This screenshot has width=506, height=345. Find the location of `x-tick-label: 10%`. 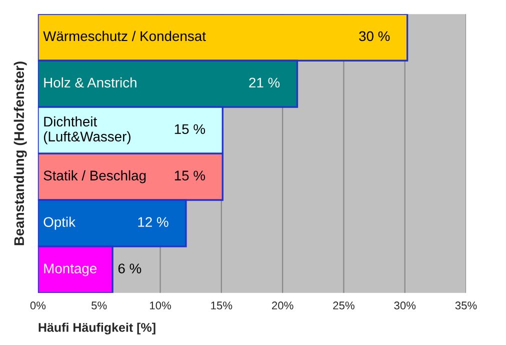

x-tick-label: 10% is located at coordinates (160, 306).